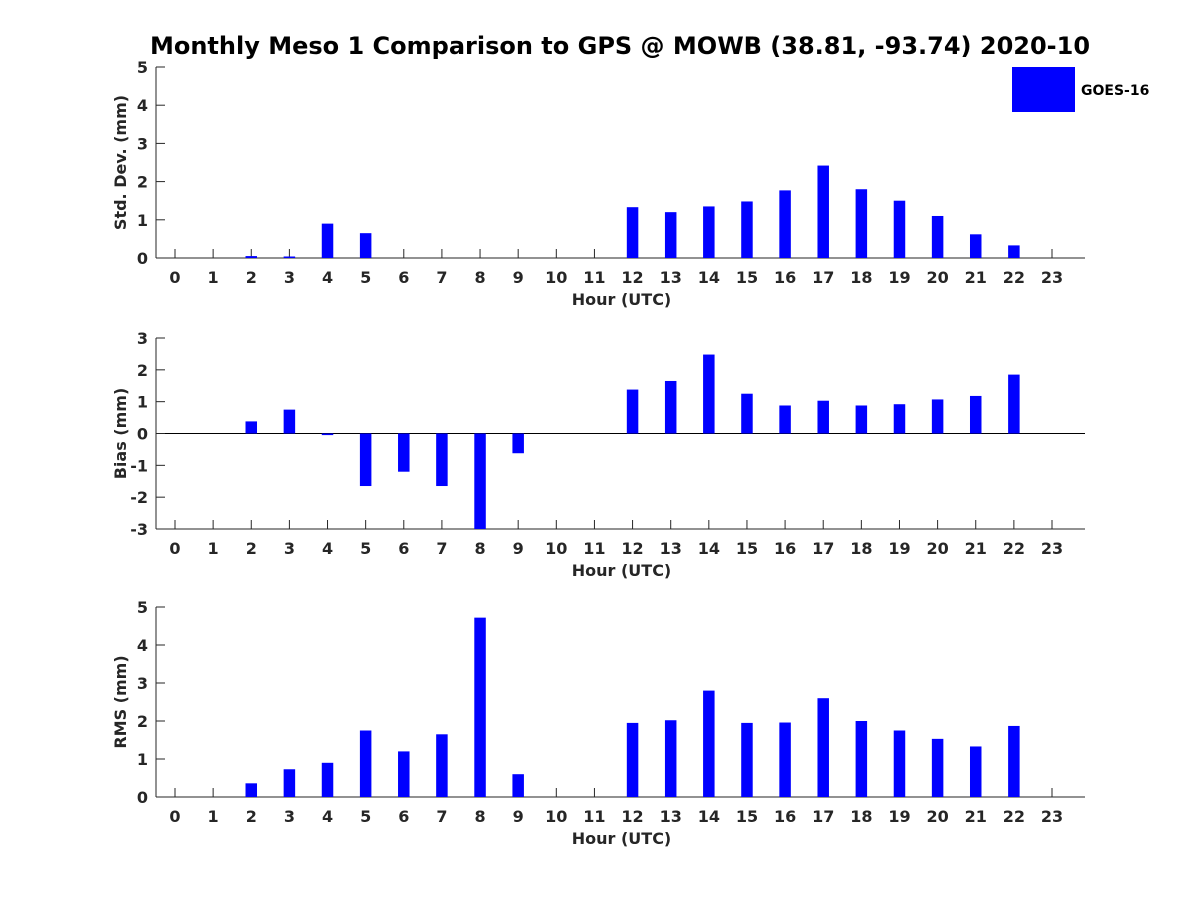  Describe the element at coordinates (1014, 816) in the screenshot. I see `x-tick-label: 22` at that location.